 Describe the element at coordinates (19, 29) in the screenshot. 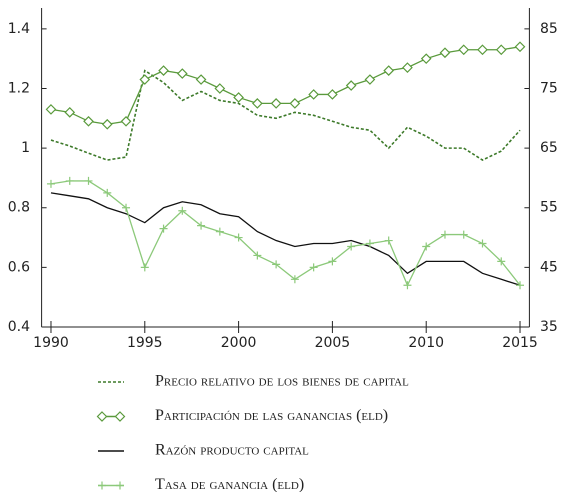

I see `y-tick-label: 1.4` at that location.